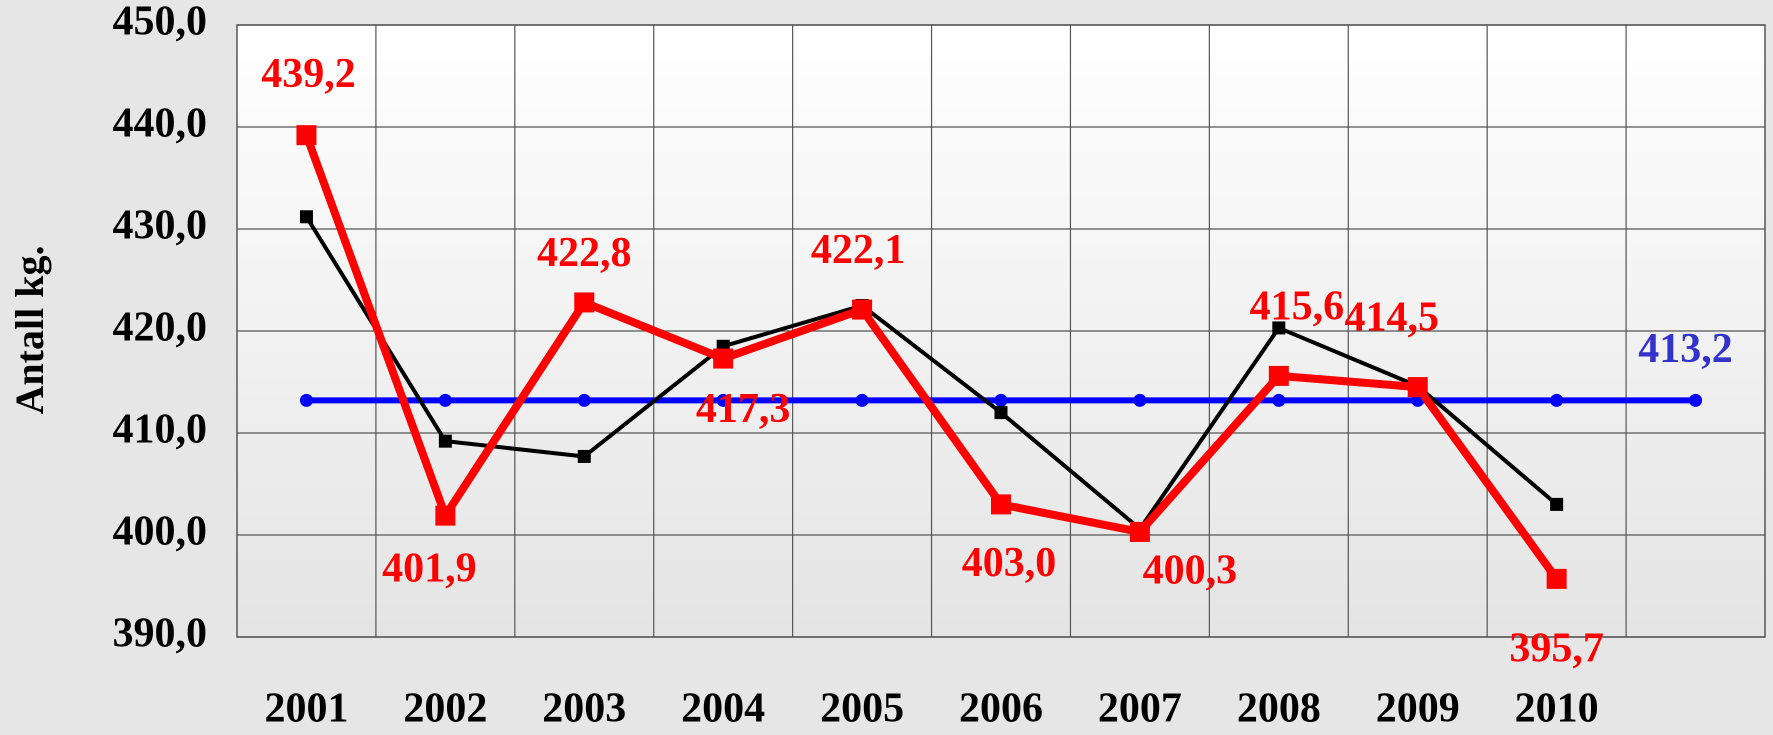 The image size is (1773, 735). Describe the element at coordinates (308, 74) in the screenshot. I see `data-label: 439,2` at that location.